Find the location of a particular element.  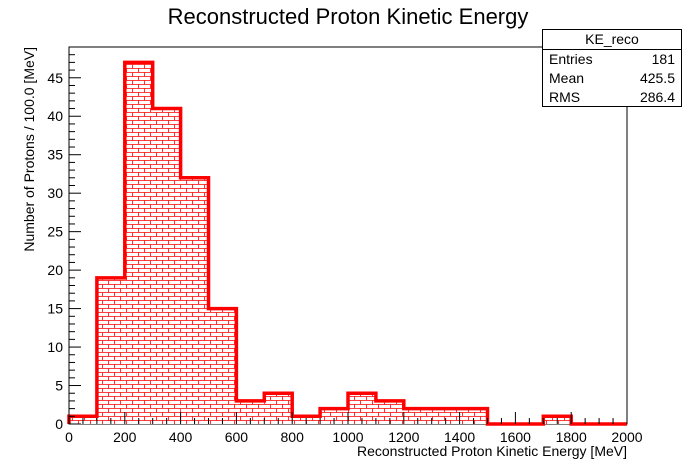

x-tick-label: 800 is located at coordinates (293, 437).